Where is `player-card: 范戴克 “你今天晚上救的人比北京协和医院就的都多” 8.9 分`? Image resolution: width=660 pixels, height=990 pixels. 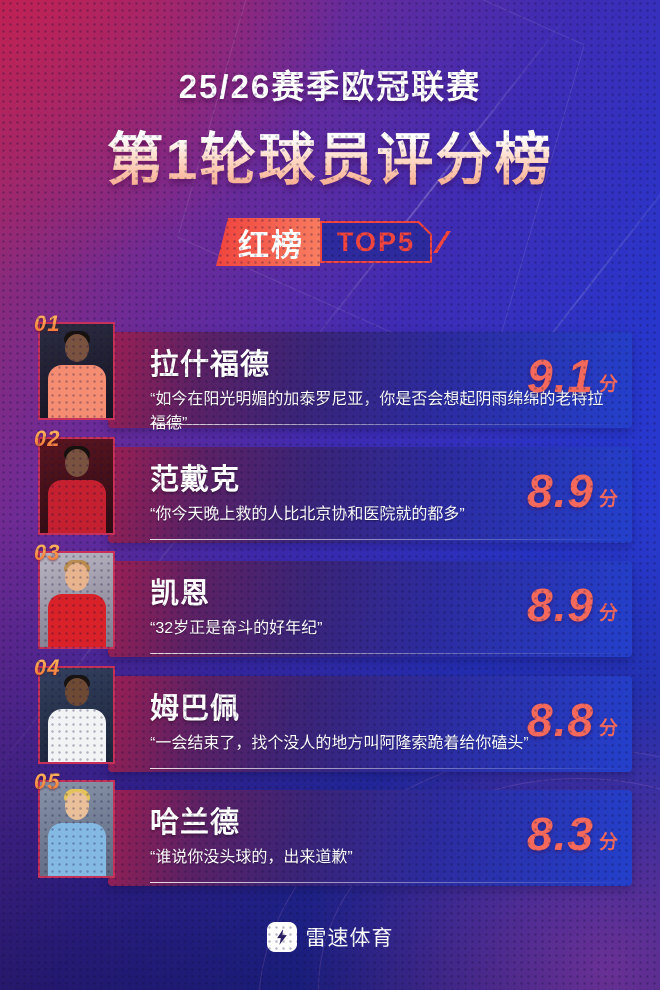 player-card: 范戴克 “你今天晚上救的人比北京协和医院就的都多” 8.9 分 is located at coordinates (370, 495).